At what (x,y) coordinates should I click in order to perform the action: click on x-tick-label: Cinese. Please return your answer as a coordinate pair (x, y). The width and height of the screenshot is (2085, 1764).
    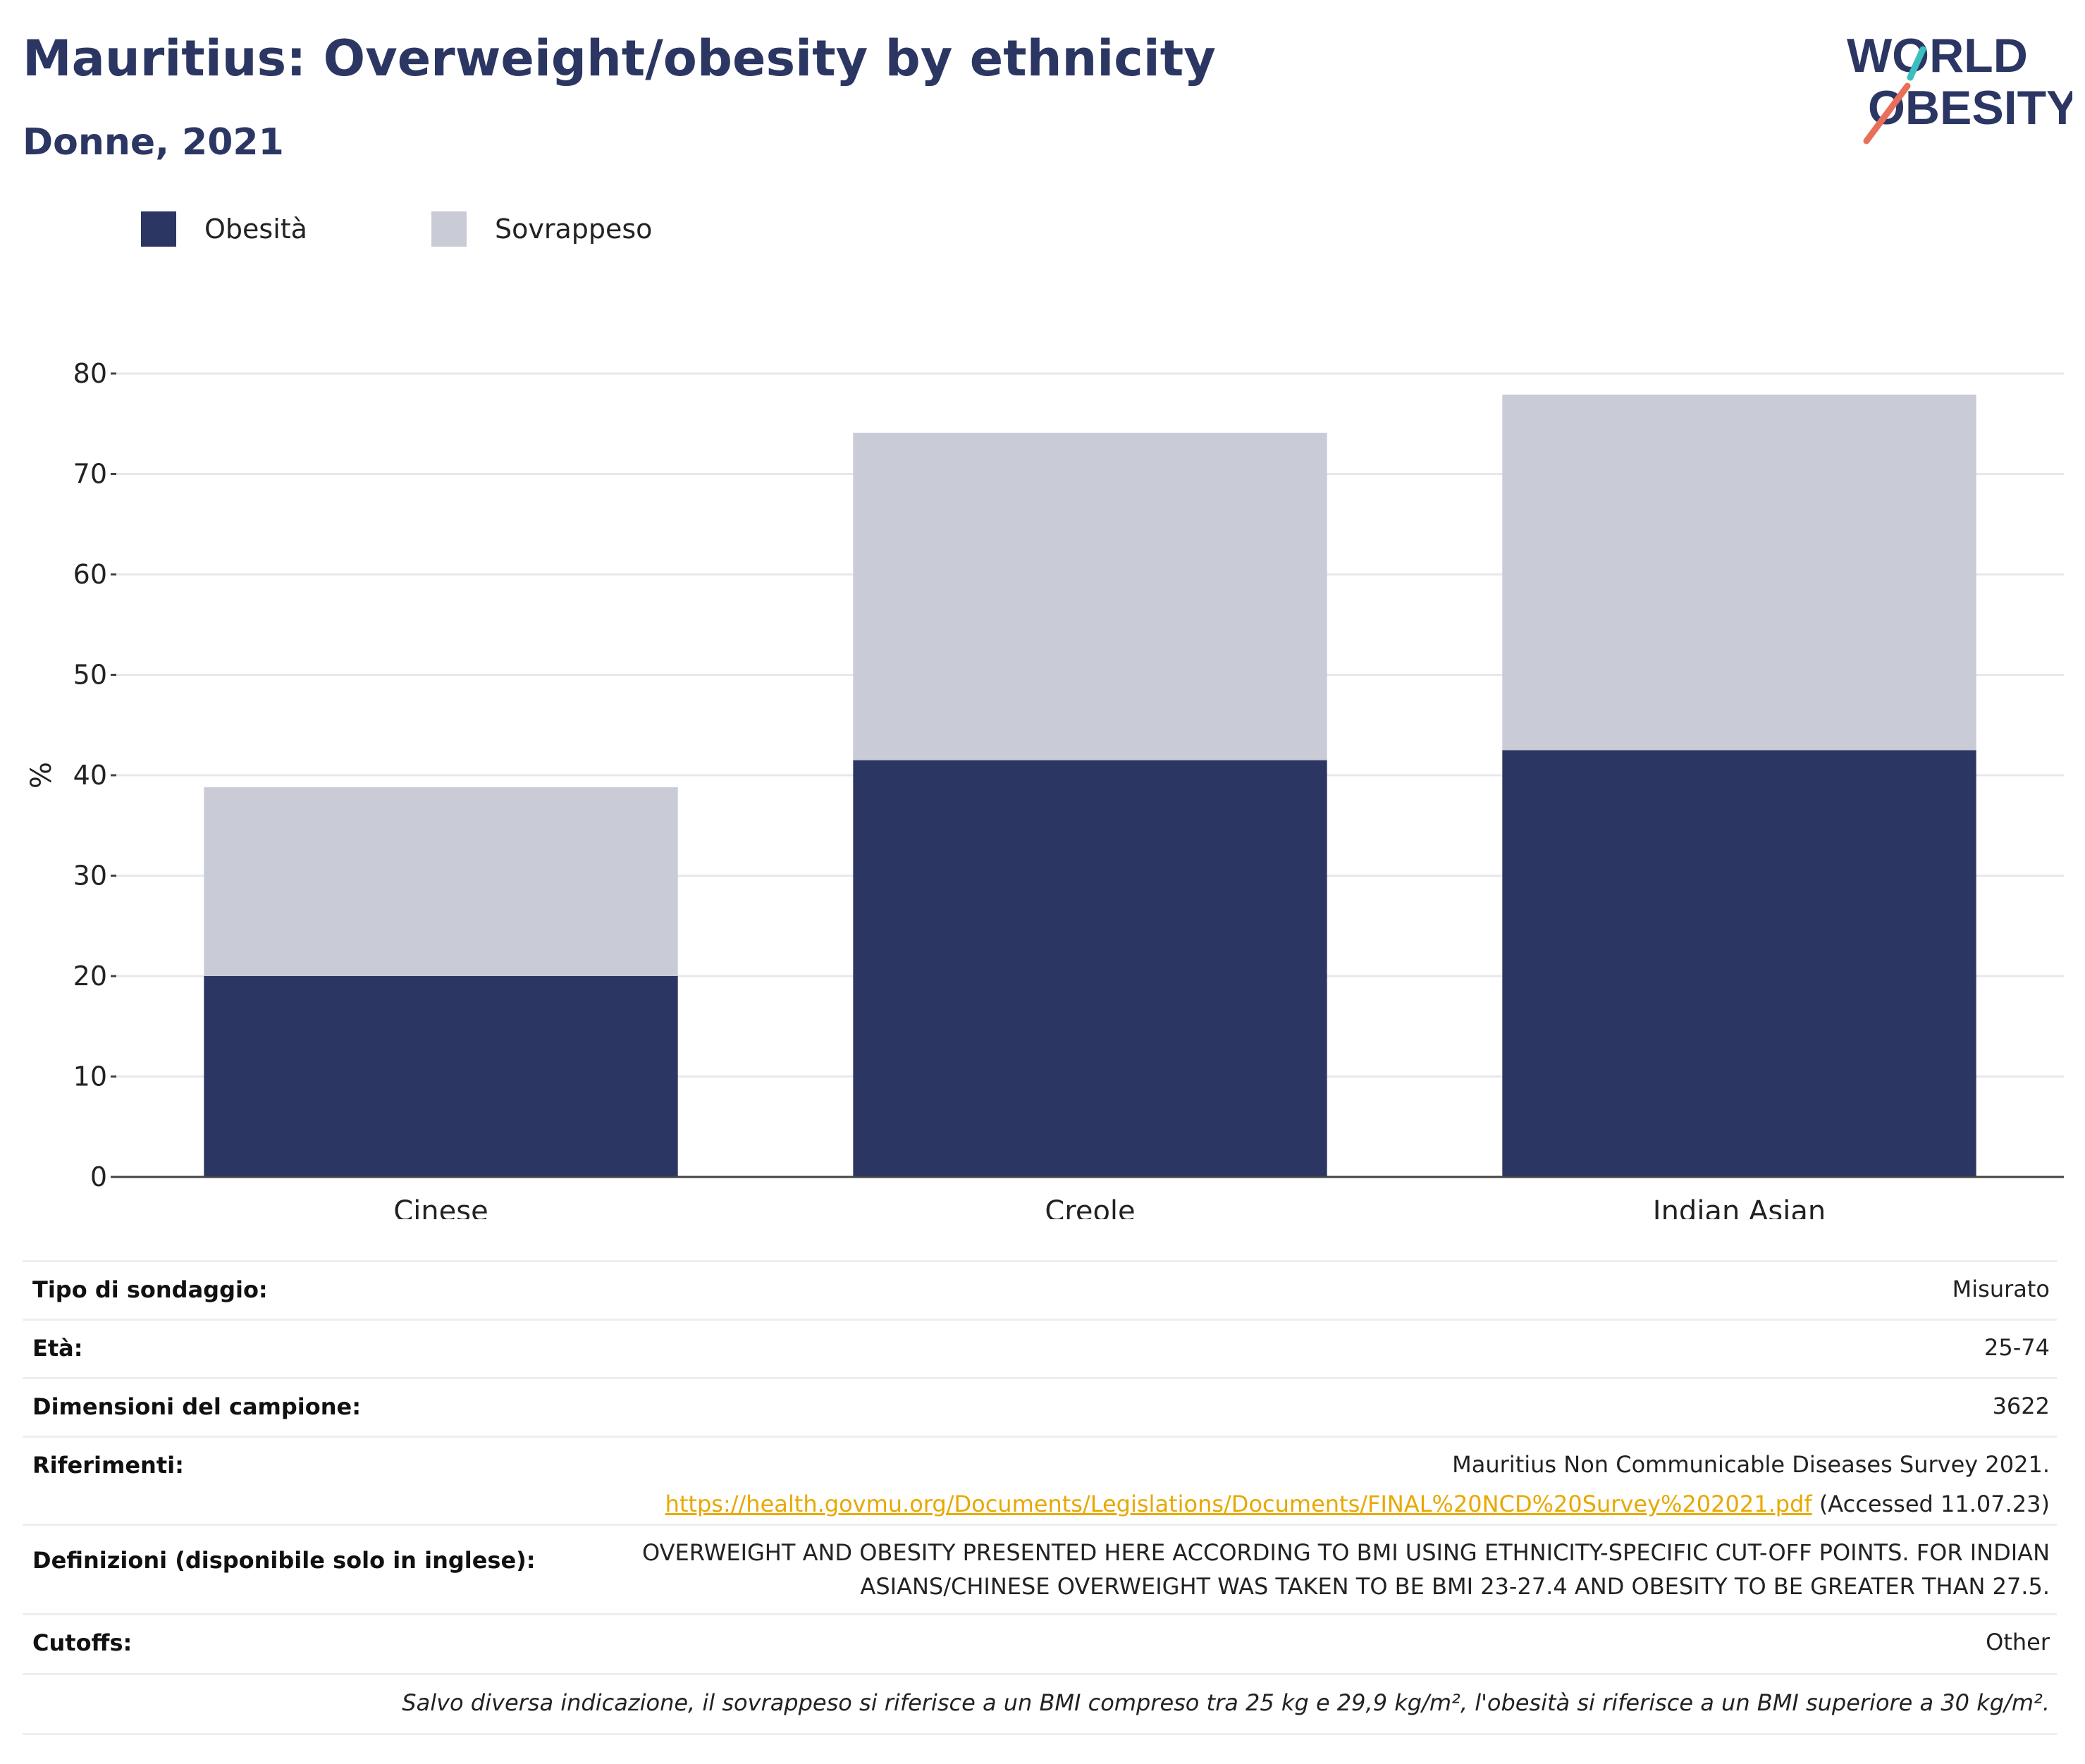
    Looking at the image, I should click on (441, 1207).